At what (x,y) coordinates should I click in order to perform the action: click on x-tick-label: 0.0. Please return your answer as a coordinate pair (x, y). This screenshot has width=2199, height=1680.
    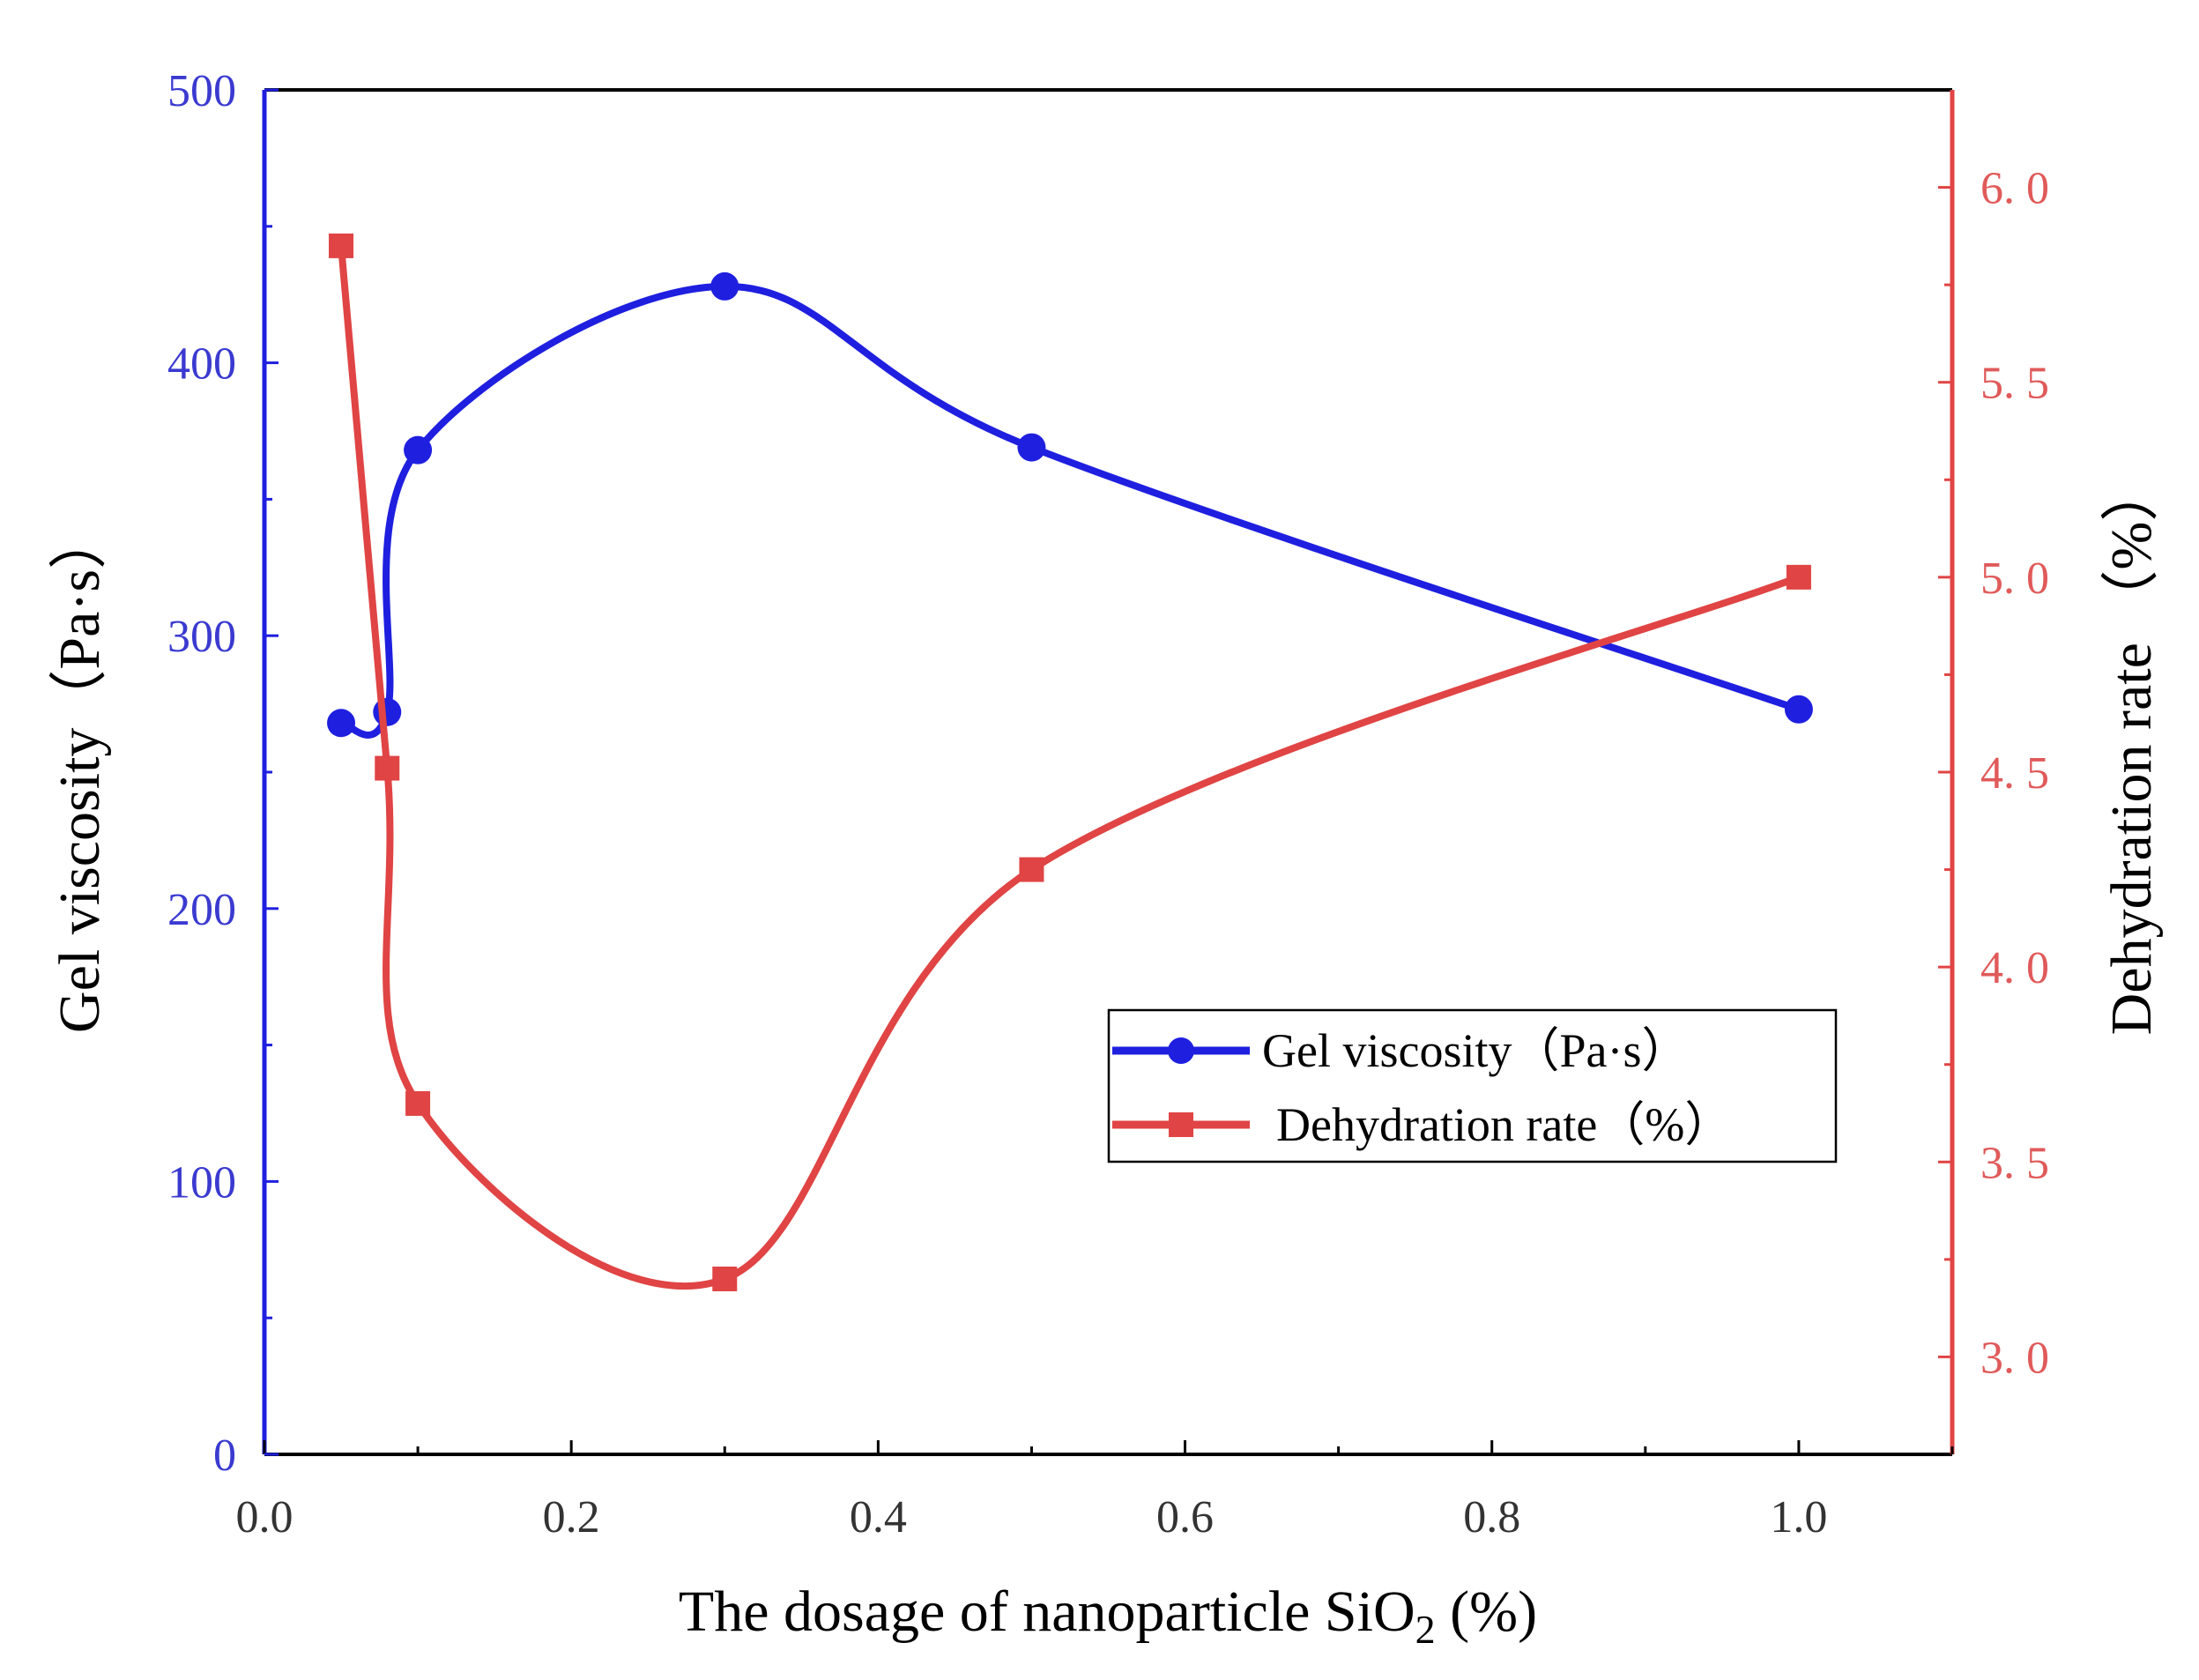
    Looking at the image, I should click on (264, 1517).